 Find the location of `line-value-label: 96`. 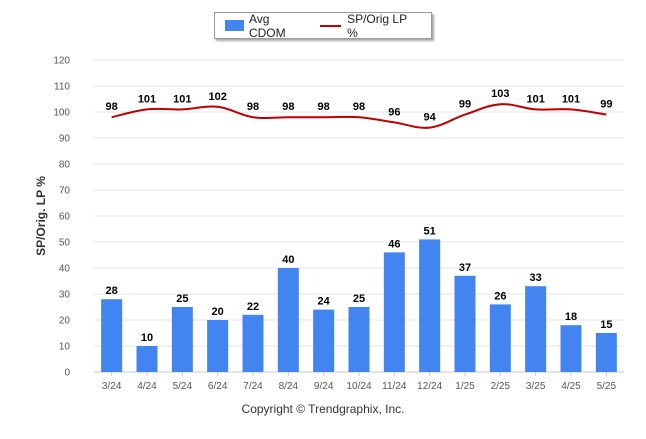

line-value-label: 96 is located at coordinates (394, 112).